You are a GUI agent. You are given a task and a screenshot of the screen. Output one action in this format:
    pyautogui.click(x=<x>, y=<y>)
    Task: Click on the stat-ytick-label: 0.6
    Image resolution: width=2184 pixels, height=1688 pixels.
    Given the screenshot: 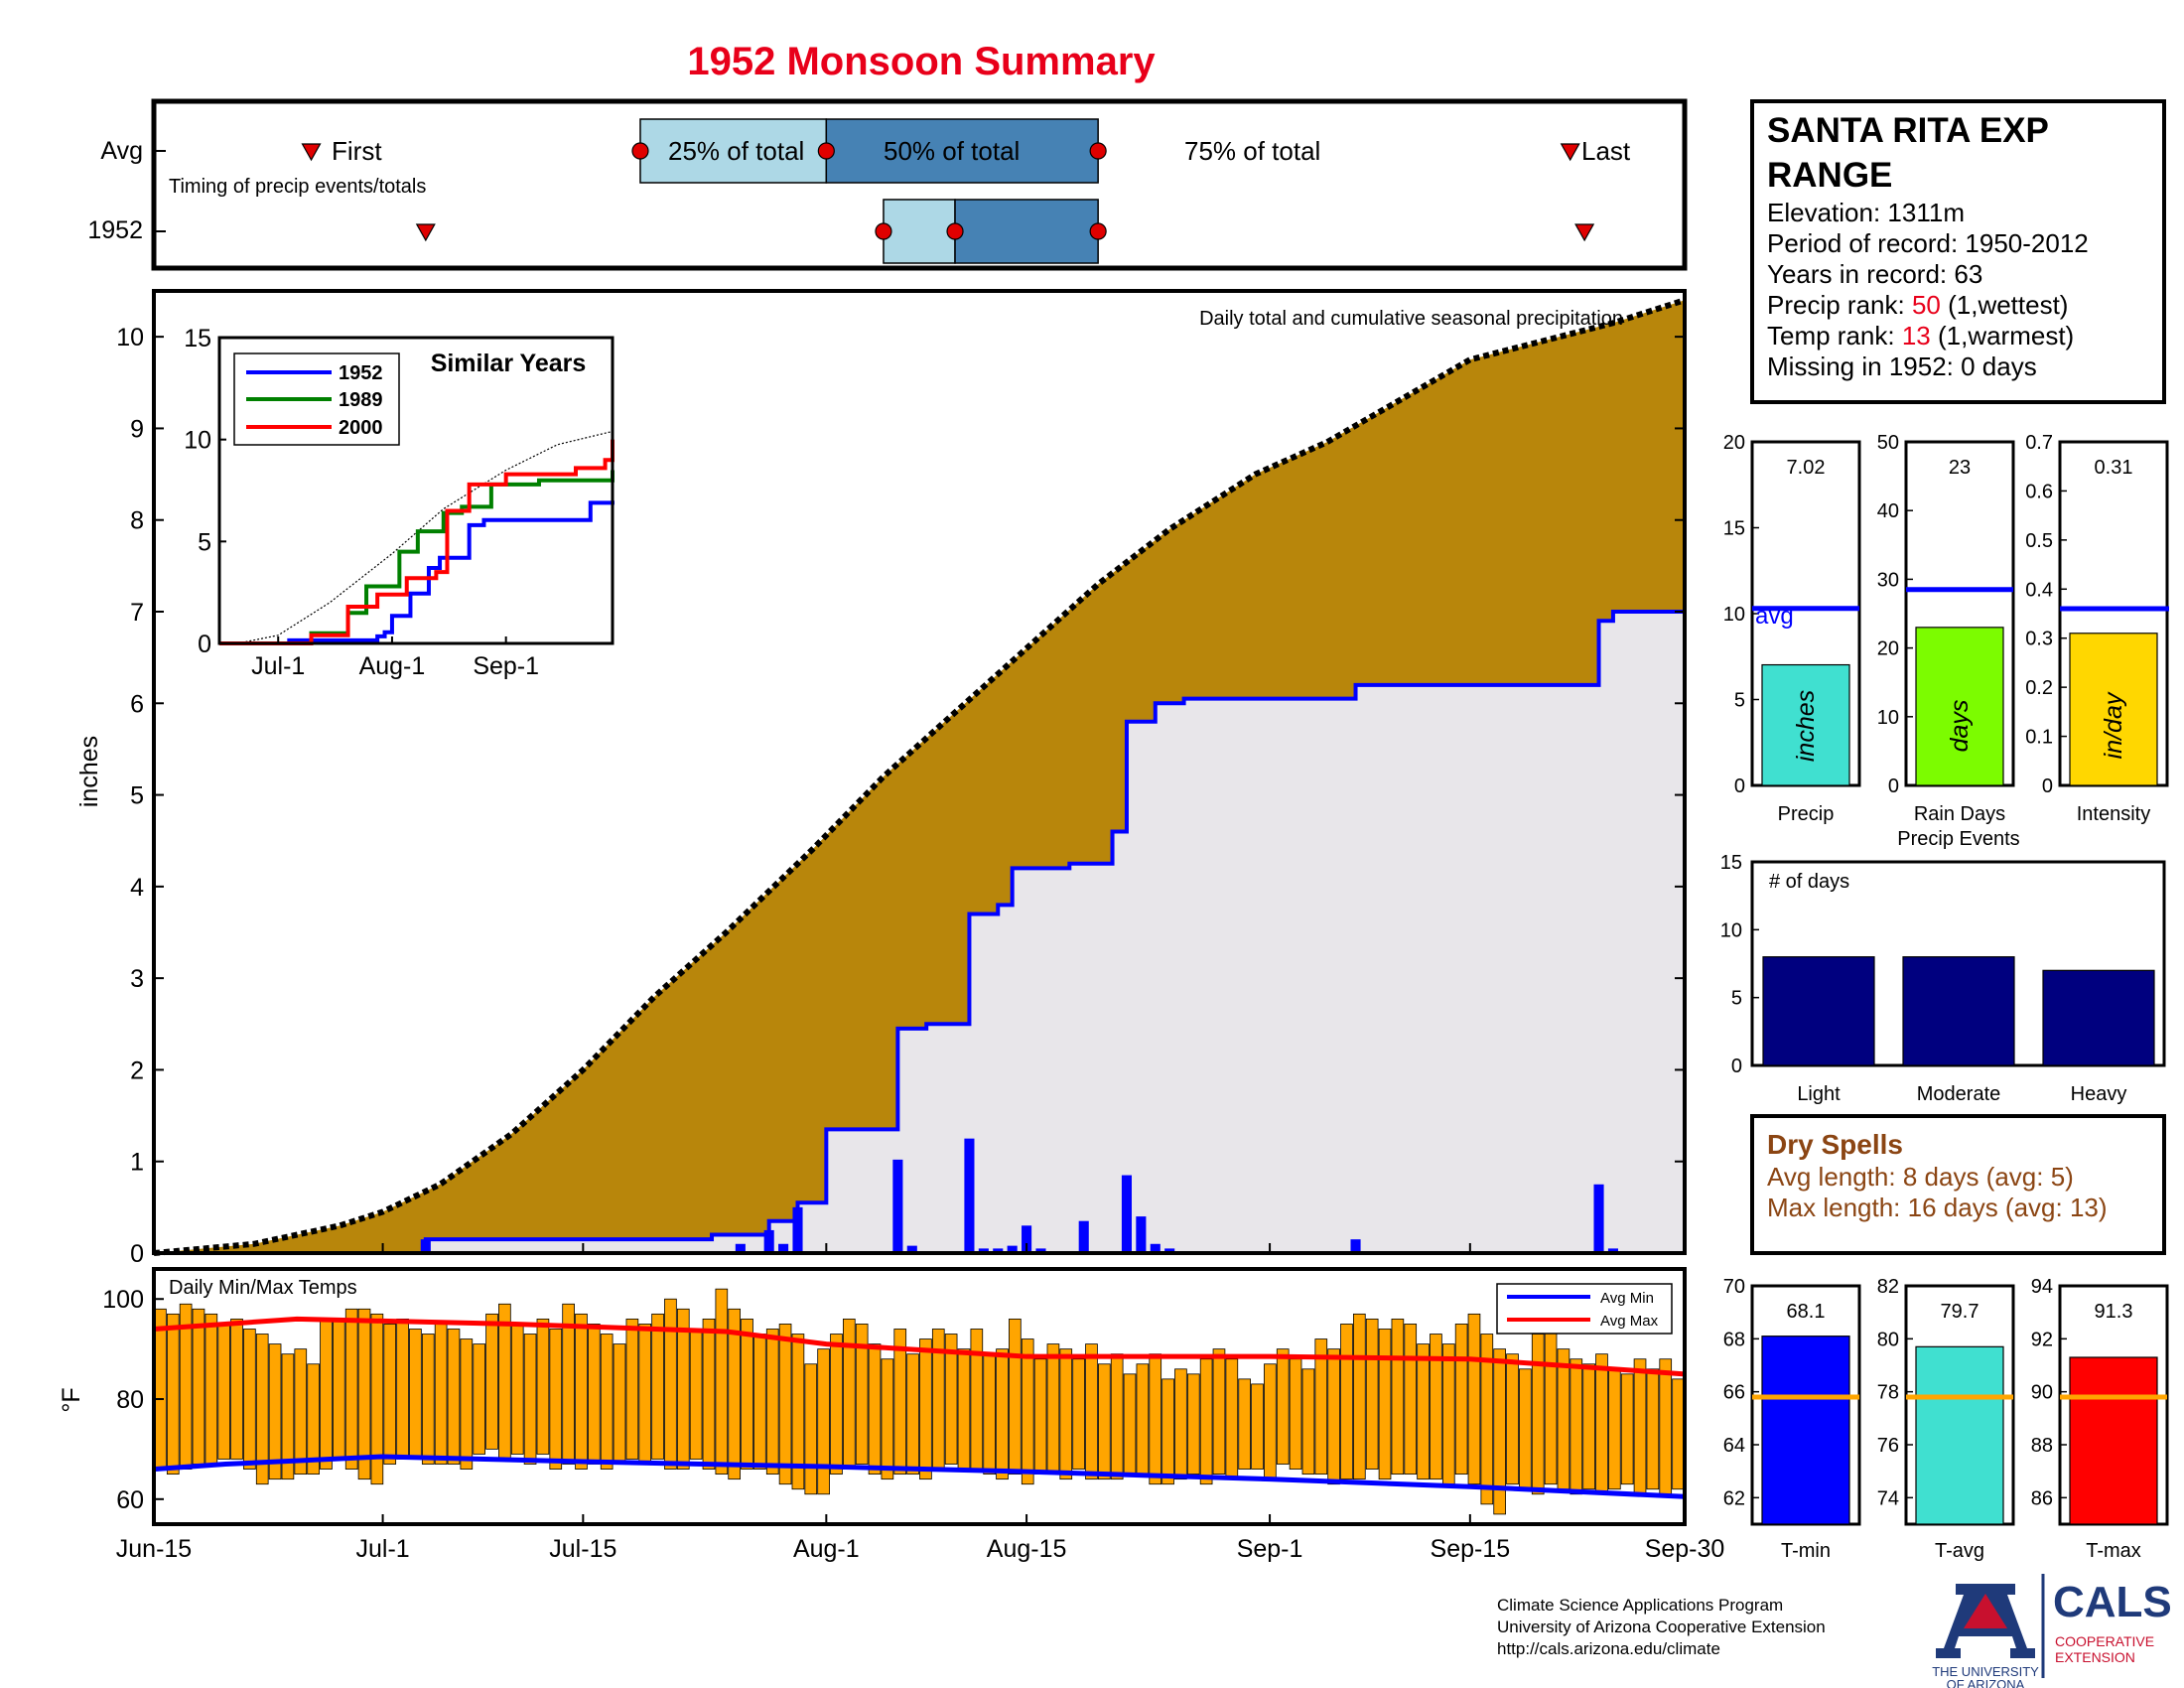 What is the action you would take?
    pyautogui.click(x=2039, y=491)
    